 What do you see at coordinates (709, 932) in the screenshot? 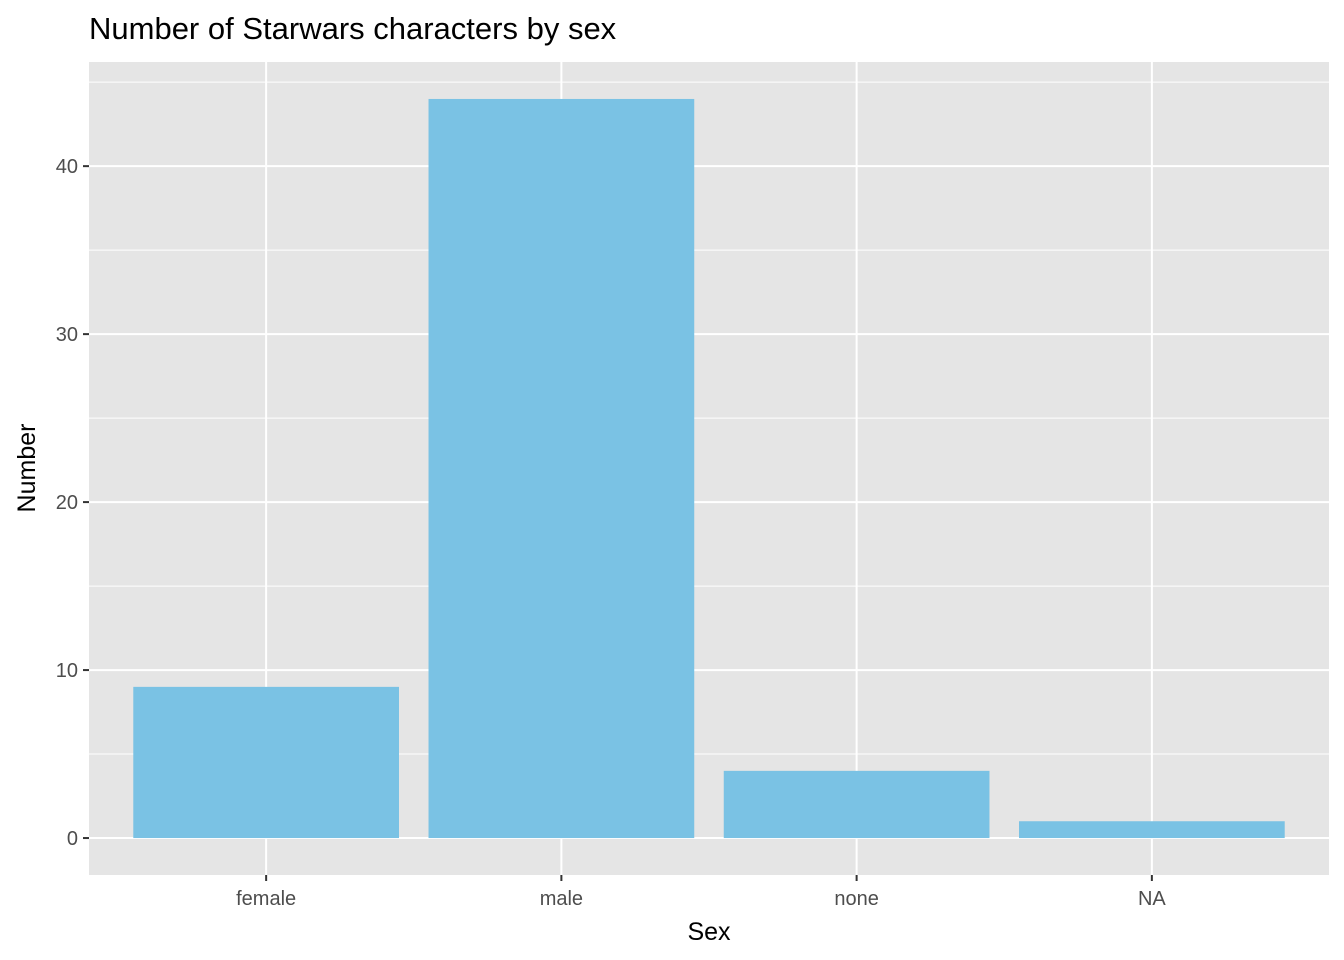
I see `x-axis-title: Sex` at bounding box center [709, 932].